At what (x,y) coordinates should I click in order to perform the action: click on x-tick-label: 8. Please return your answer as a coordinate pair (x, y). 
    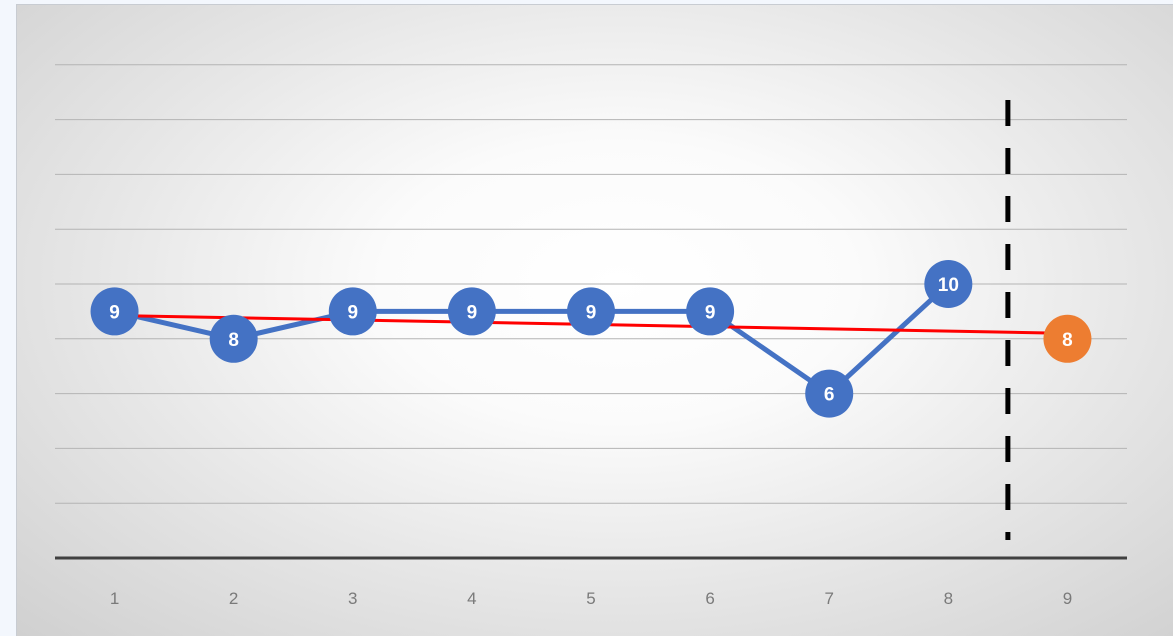
    Looking at the image, I should click on (948, 598).